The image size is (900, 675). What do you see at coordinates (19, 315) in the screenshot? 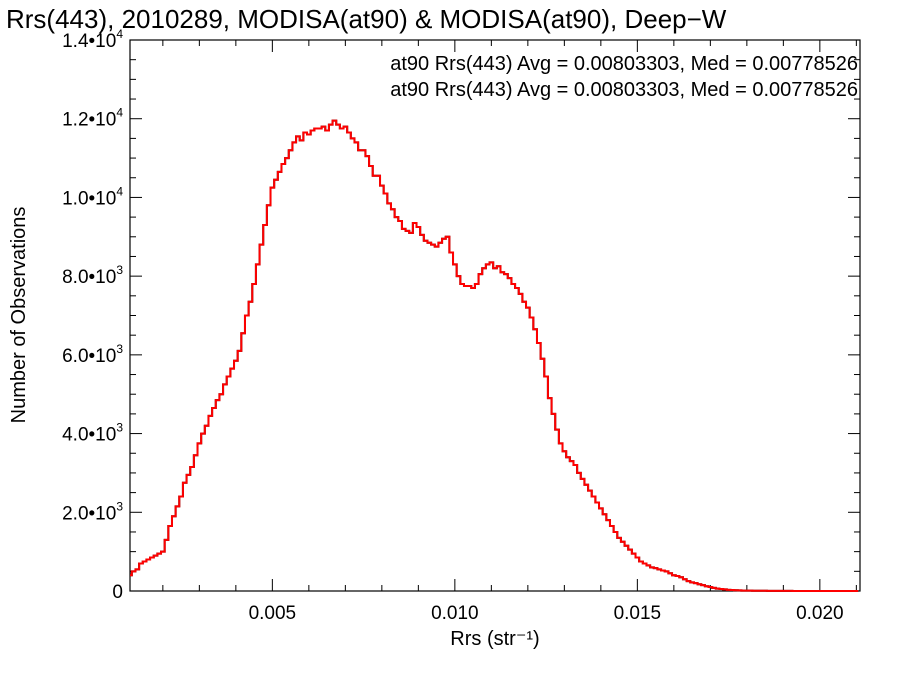
I see `y-axis-label: Number of Observations` at bounding box center [19, 315].